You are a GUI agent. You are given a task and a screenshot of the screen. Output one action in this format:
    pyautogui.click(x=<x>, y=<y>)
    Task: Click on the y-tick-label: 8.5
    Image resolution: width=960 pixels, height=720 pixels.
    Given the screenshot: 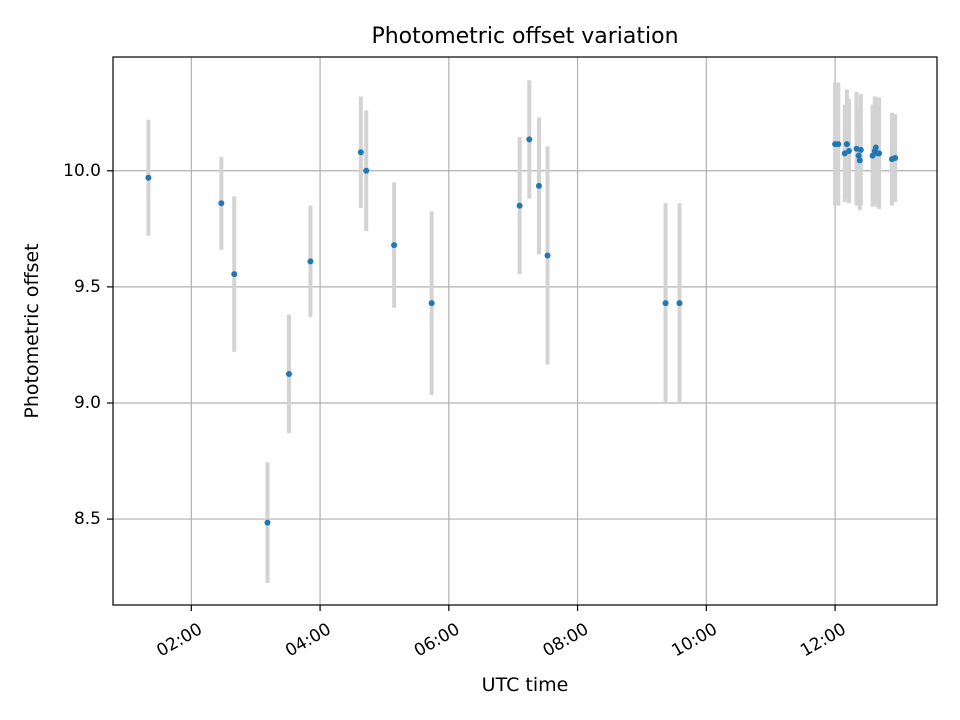 What is the action you would take?
    pyautogui.click(x=87, y=519)
    